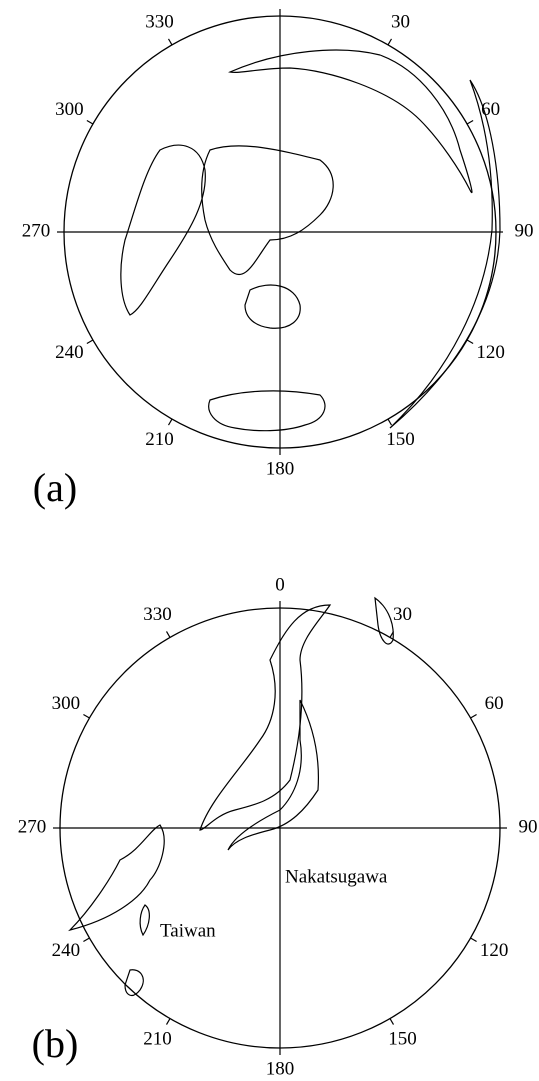  What do you see at coordinates (336, 876) in the screenshot?
I see `place-label: Nakatsugawa` at bounding box center [336, 876].